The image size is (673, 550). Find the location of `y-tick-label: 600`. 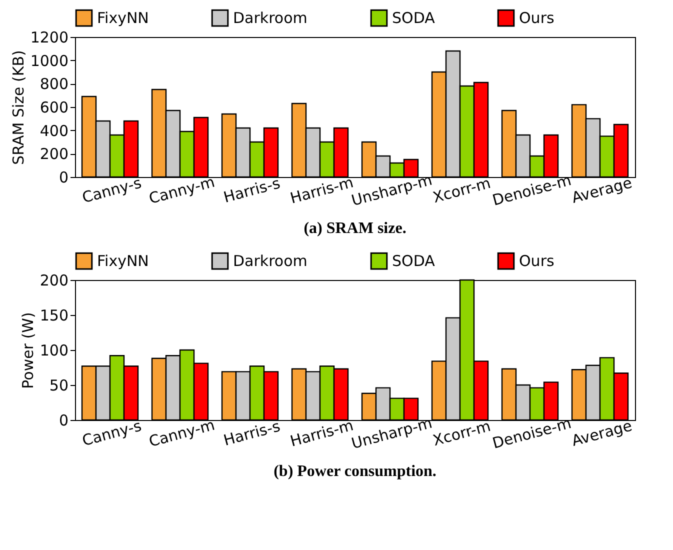

y-tick-label: 600 is located at coordinates (54, 107).